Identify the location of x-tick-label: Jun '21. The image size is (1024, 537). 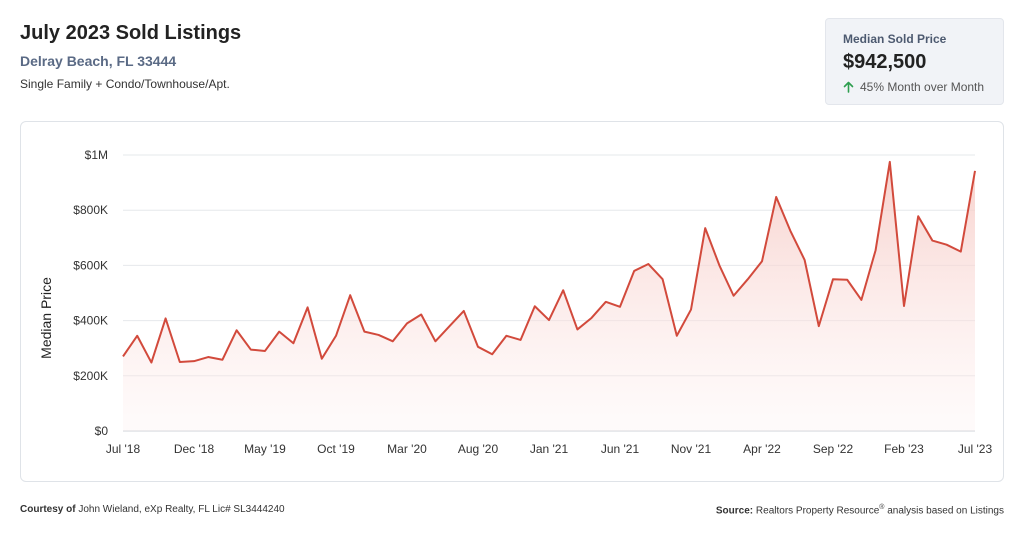
(620, 449).